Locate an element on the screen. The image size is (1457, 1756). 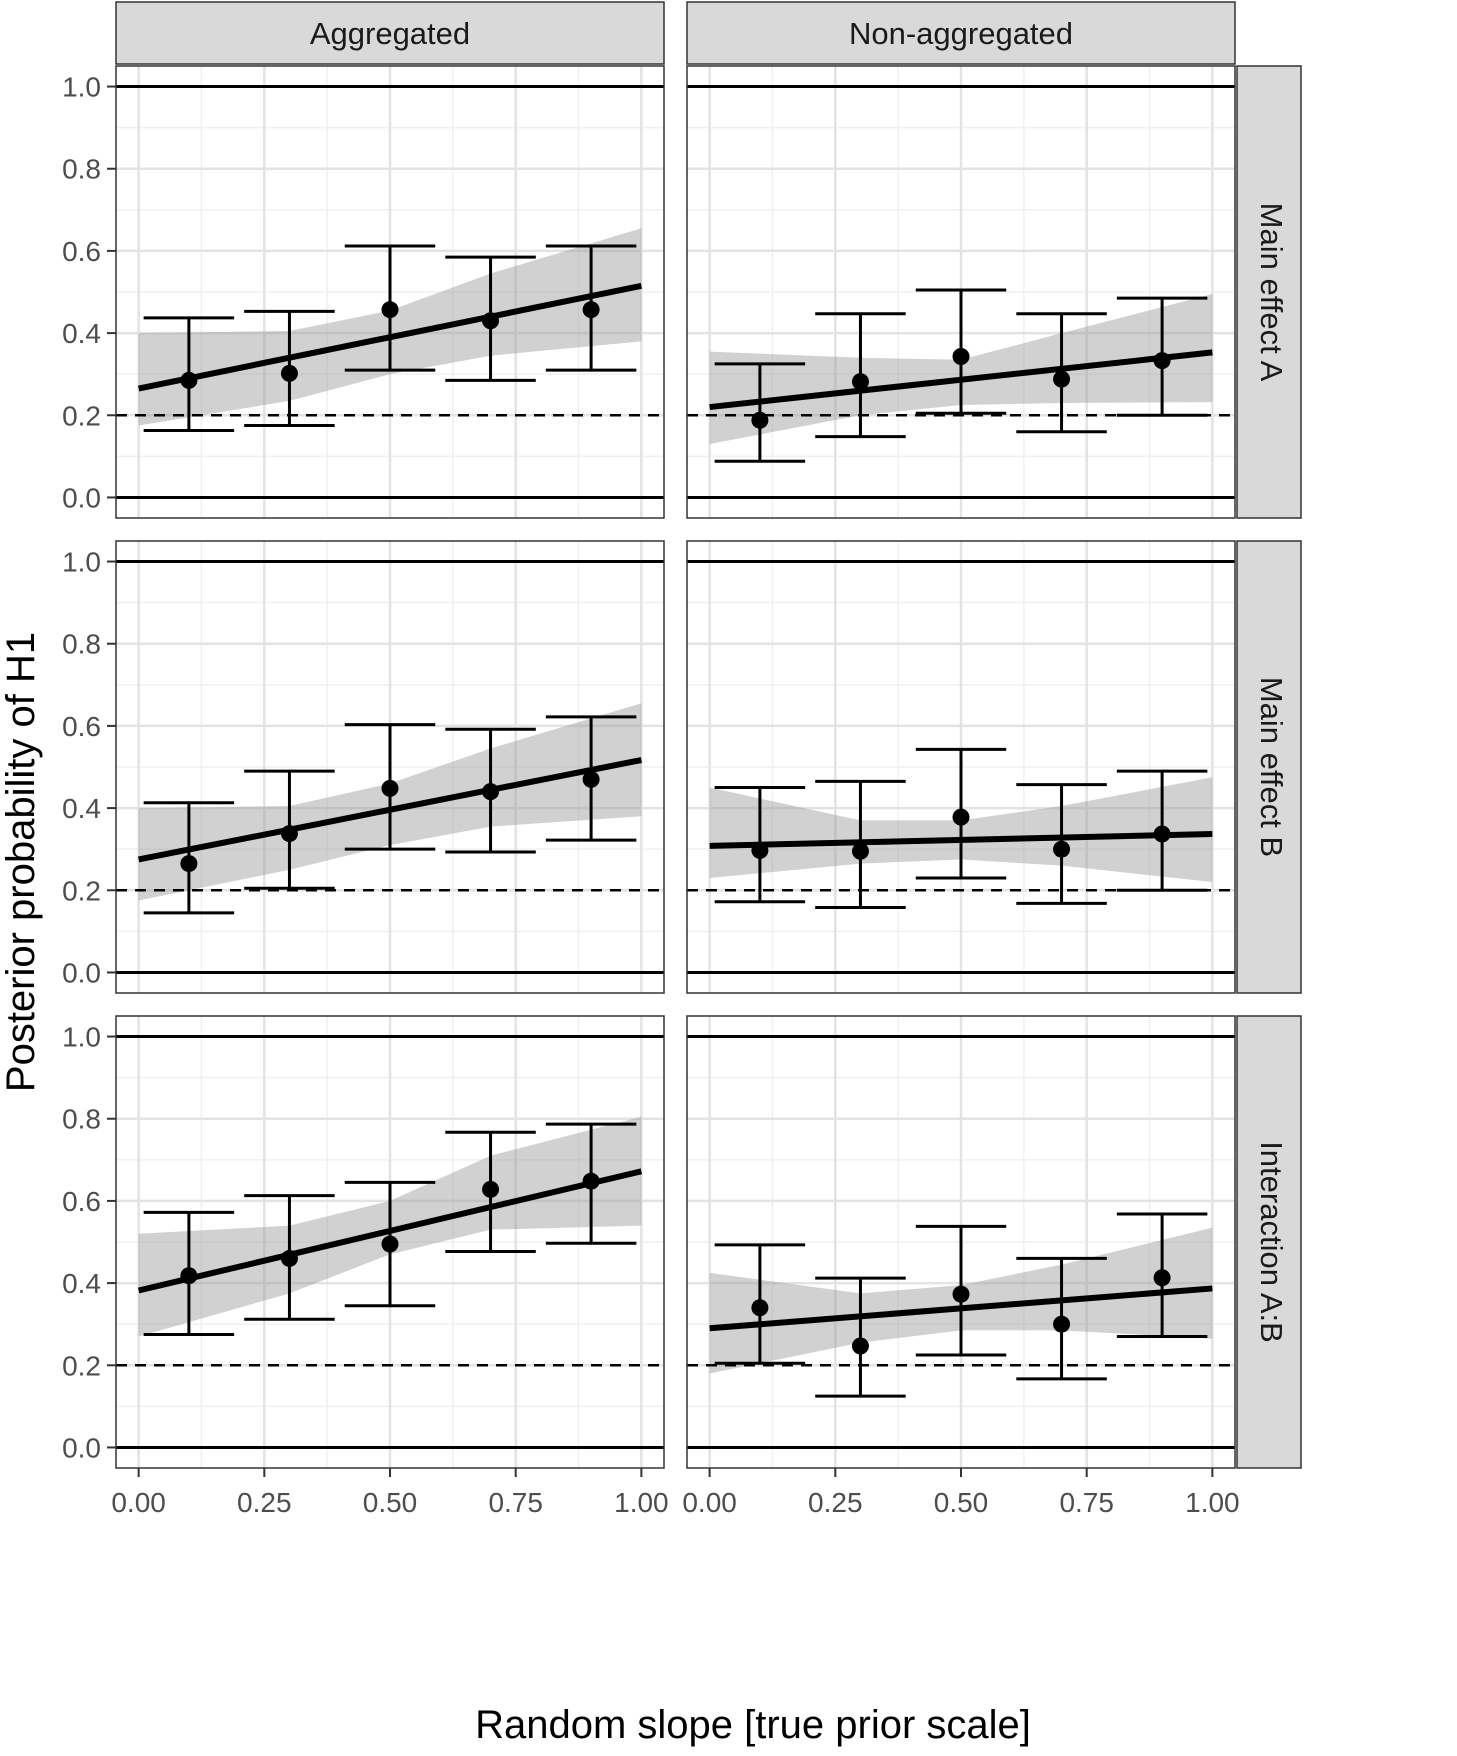
x-axis-title: Random slope [true prior scale] is located at coordinates (753, 1725).